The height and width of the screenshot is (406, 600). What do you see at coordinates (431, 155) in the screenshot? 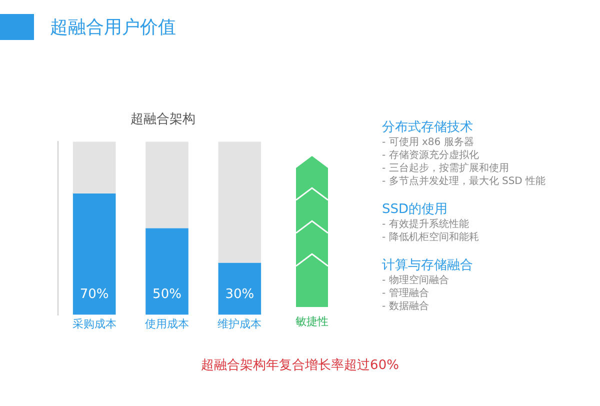
I see `text: - 存储资源充分虚拟化` at bounding box center [431, 155].